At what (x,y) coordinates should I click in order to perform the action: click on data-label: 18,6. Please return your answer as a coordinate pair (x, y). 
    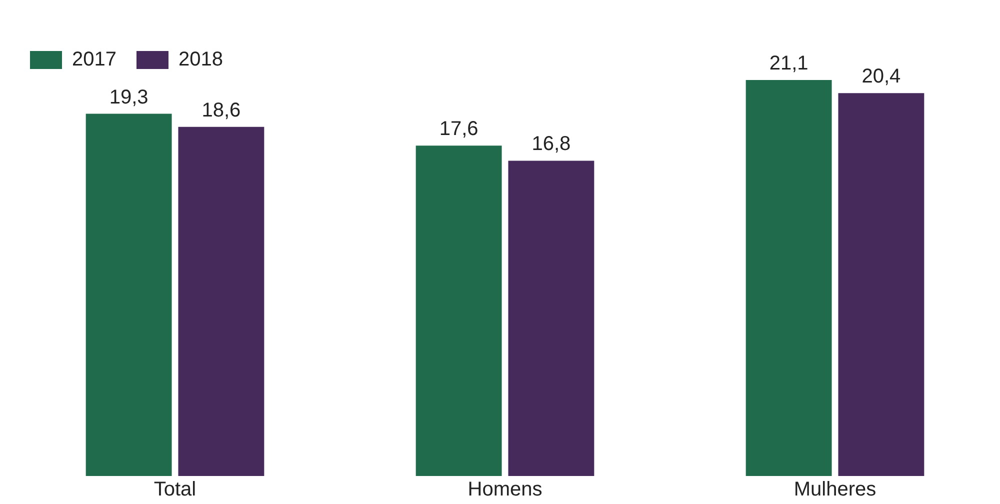
    Looking at the image, I should click on (221, 110).